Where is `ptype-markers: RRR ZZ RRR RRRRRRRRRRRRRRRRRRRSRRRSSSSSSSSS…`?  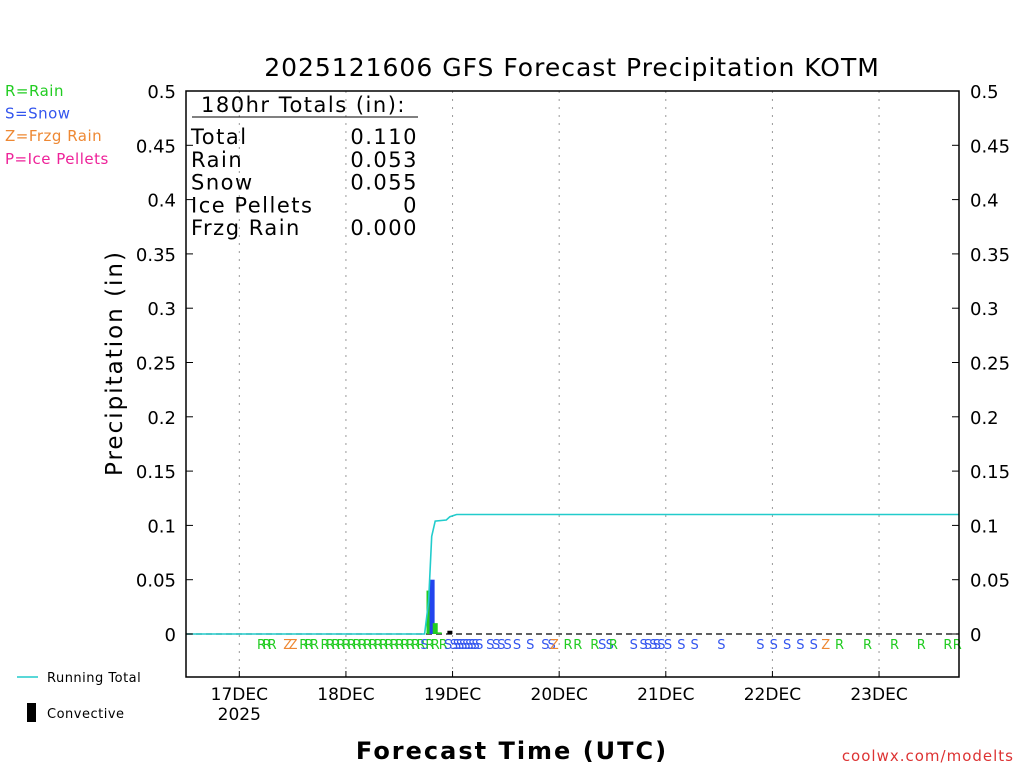 ptype-markers: RRR ZZ RRR RRRRRRRRRRRRRRRRRRRSRRRSSSSSSSSS… is located at coordinates (609, 645).